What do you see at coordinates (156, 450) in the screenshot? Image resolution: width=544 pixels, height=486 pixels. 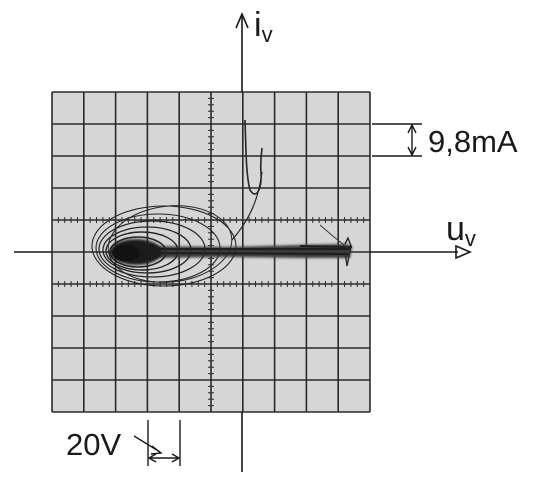 I see `scale-leader-arrow-icon` at bounding box center [156, 450].